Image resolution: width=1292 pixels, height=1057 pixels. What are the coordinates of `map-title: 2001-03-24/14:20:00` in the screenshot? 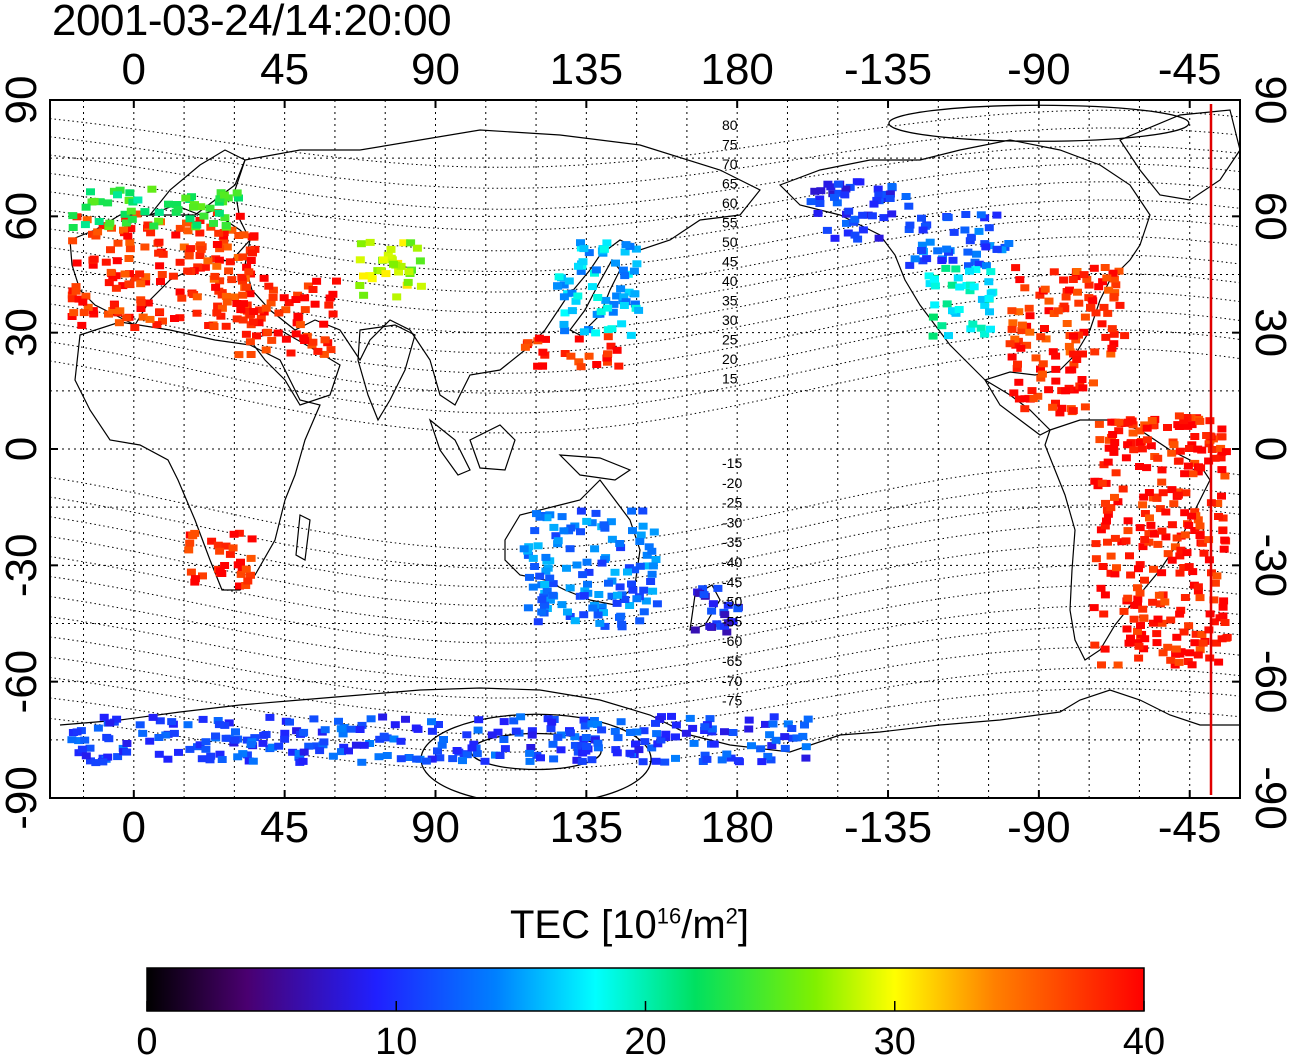 It's located at (252, 22).